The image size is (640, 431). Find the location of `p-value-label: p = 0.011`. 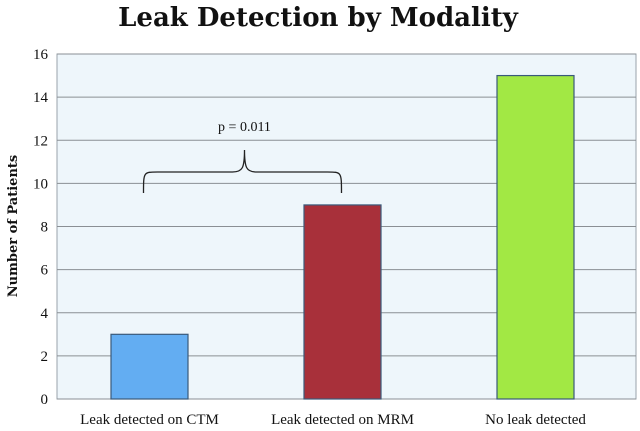

p-value-label: p = 0.011 is located at coordinates (244, 127).